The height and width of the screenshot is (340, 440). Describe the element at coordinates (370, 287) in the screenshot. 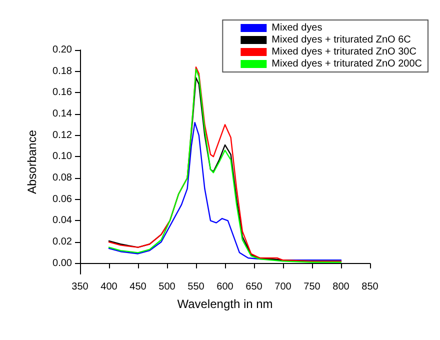

I see `x-tick-label: 850` at that location.